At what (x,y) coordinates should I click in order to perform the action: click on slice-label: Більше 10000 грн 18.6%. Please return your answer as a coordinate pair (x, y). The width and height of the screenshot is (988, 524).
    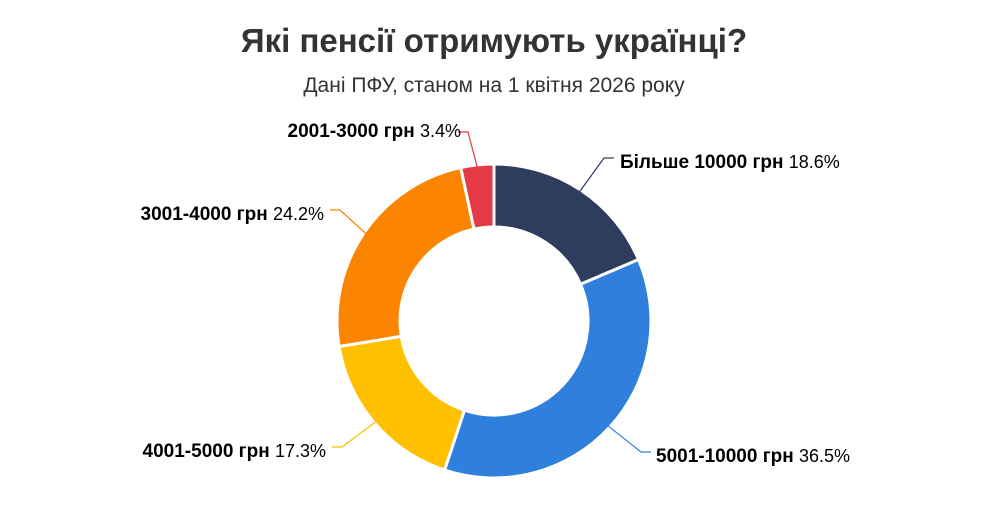
    Looking at the image, I should click on (730, 162).